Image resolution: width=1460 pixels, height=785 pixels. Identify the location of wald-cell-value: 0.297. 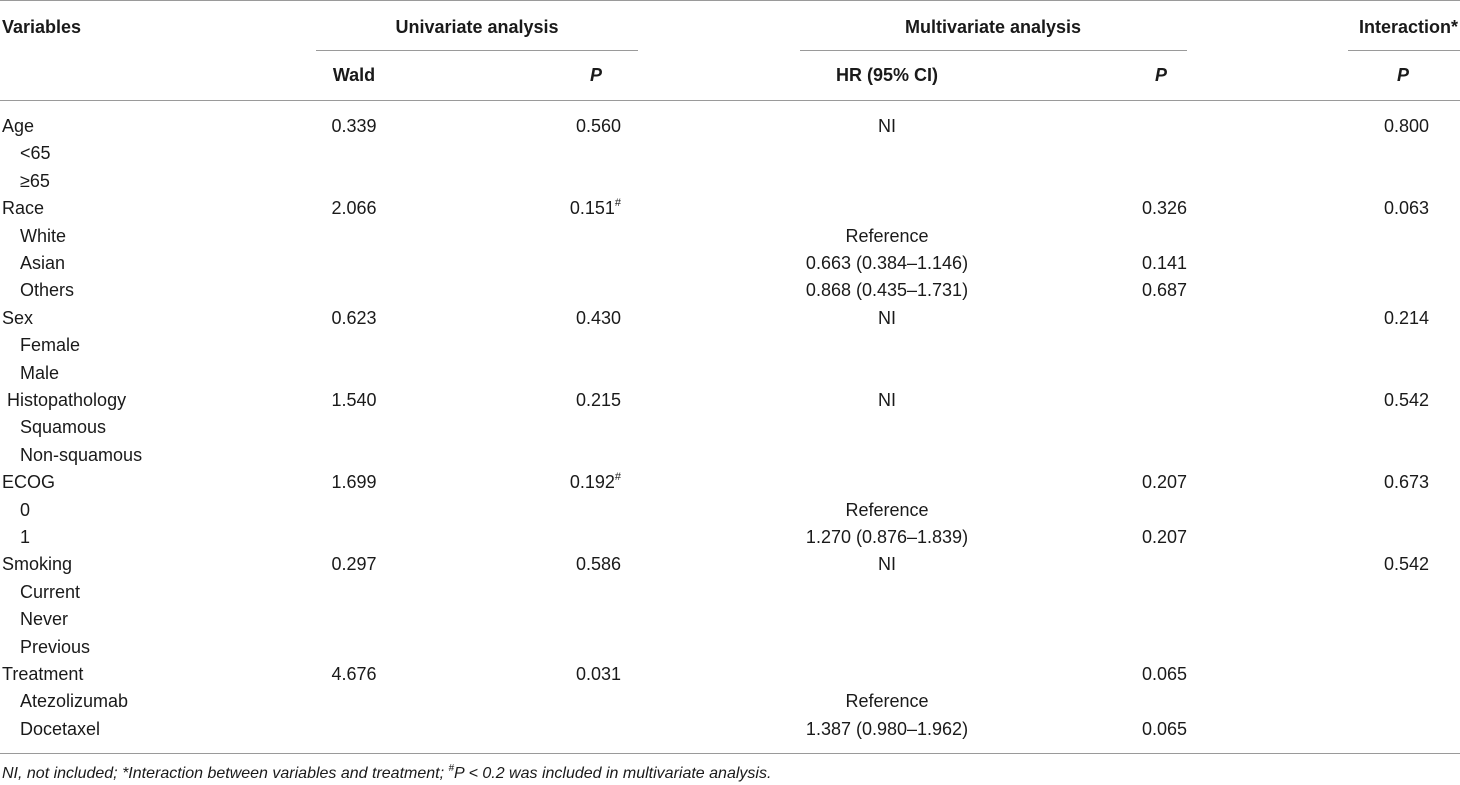
(354, 564).